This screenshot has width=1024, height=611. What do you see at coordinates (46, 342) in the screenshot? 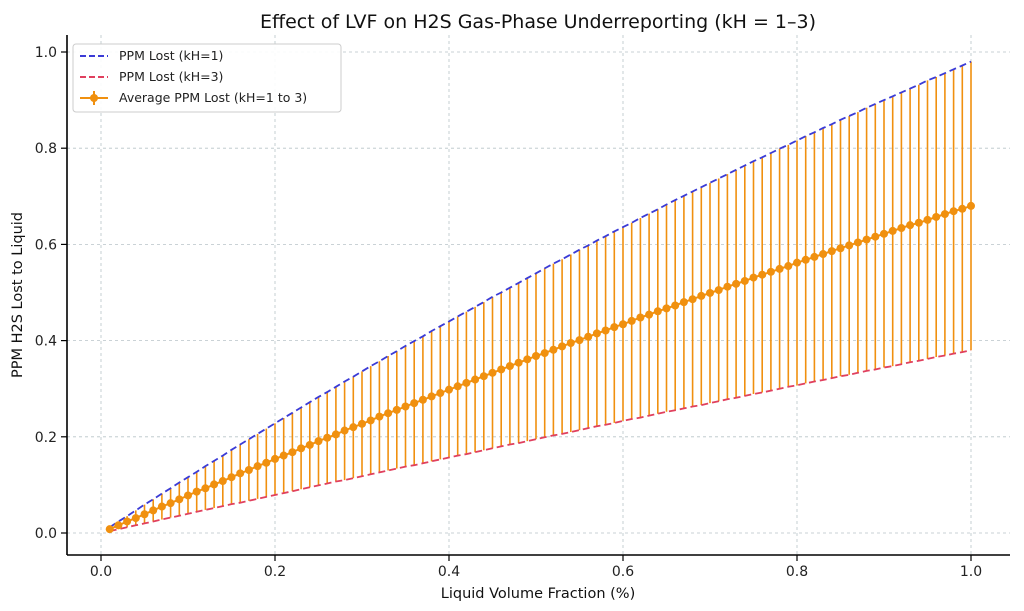
I see `y-tick-label: 0.4` at bounding box center [46, 342].